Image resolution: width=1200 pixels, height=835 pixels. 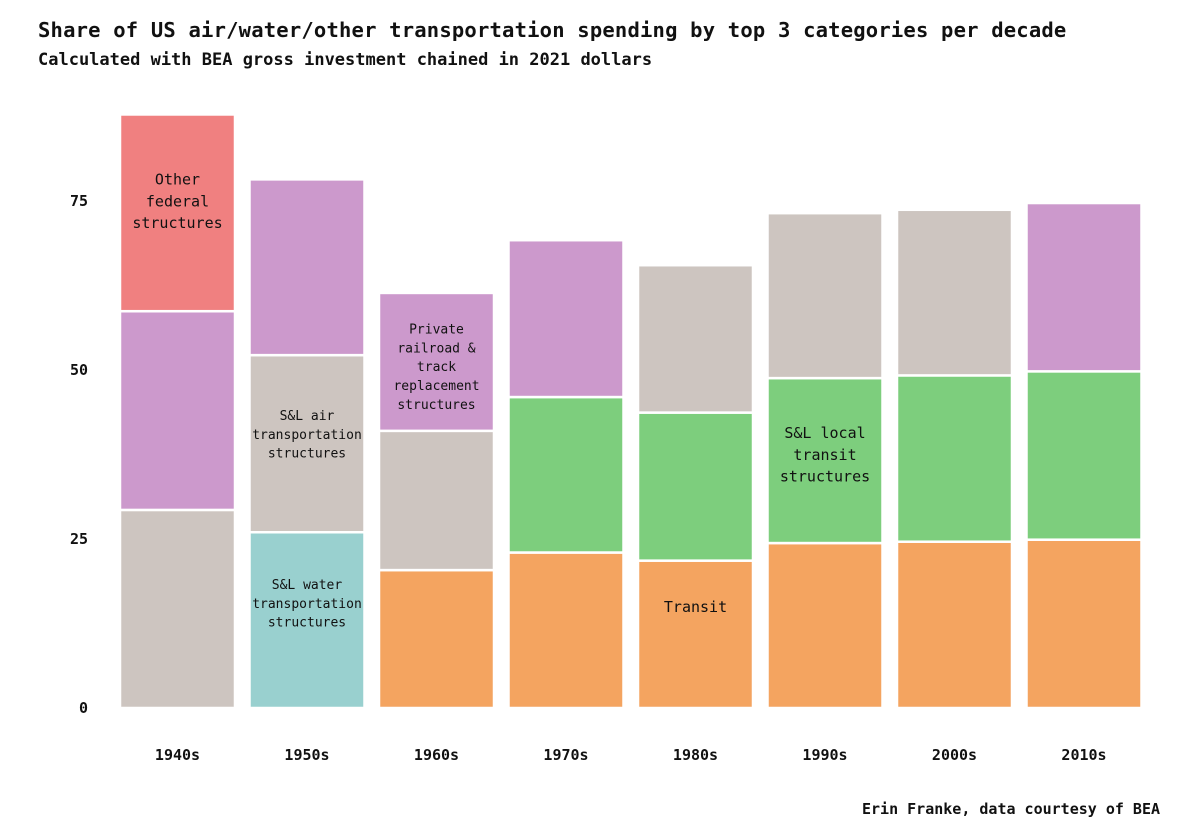 What do you see at coordinates (1084, 455) in the screenshot?
I see `bar-2010s-sandl-local-transit-structures` at bounding box center [1084, 455].